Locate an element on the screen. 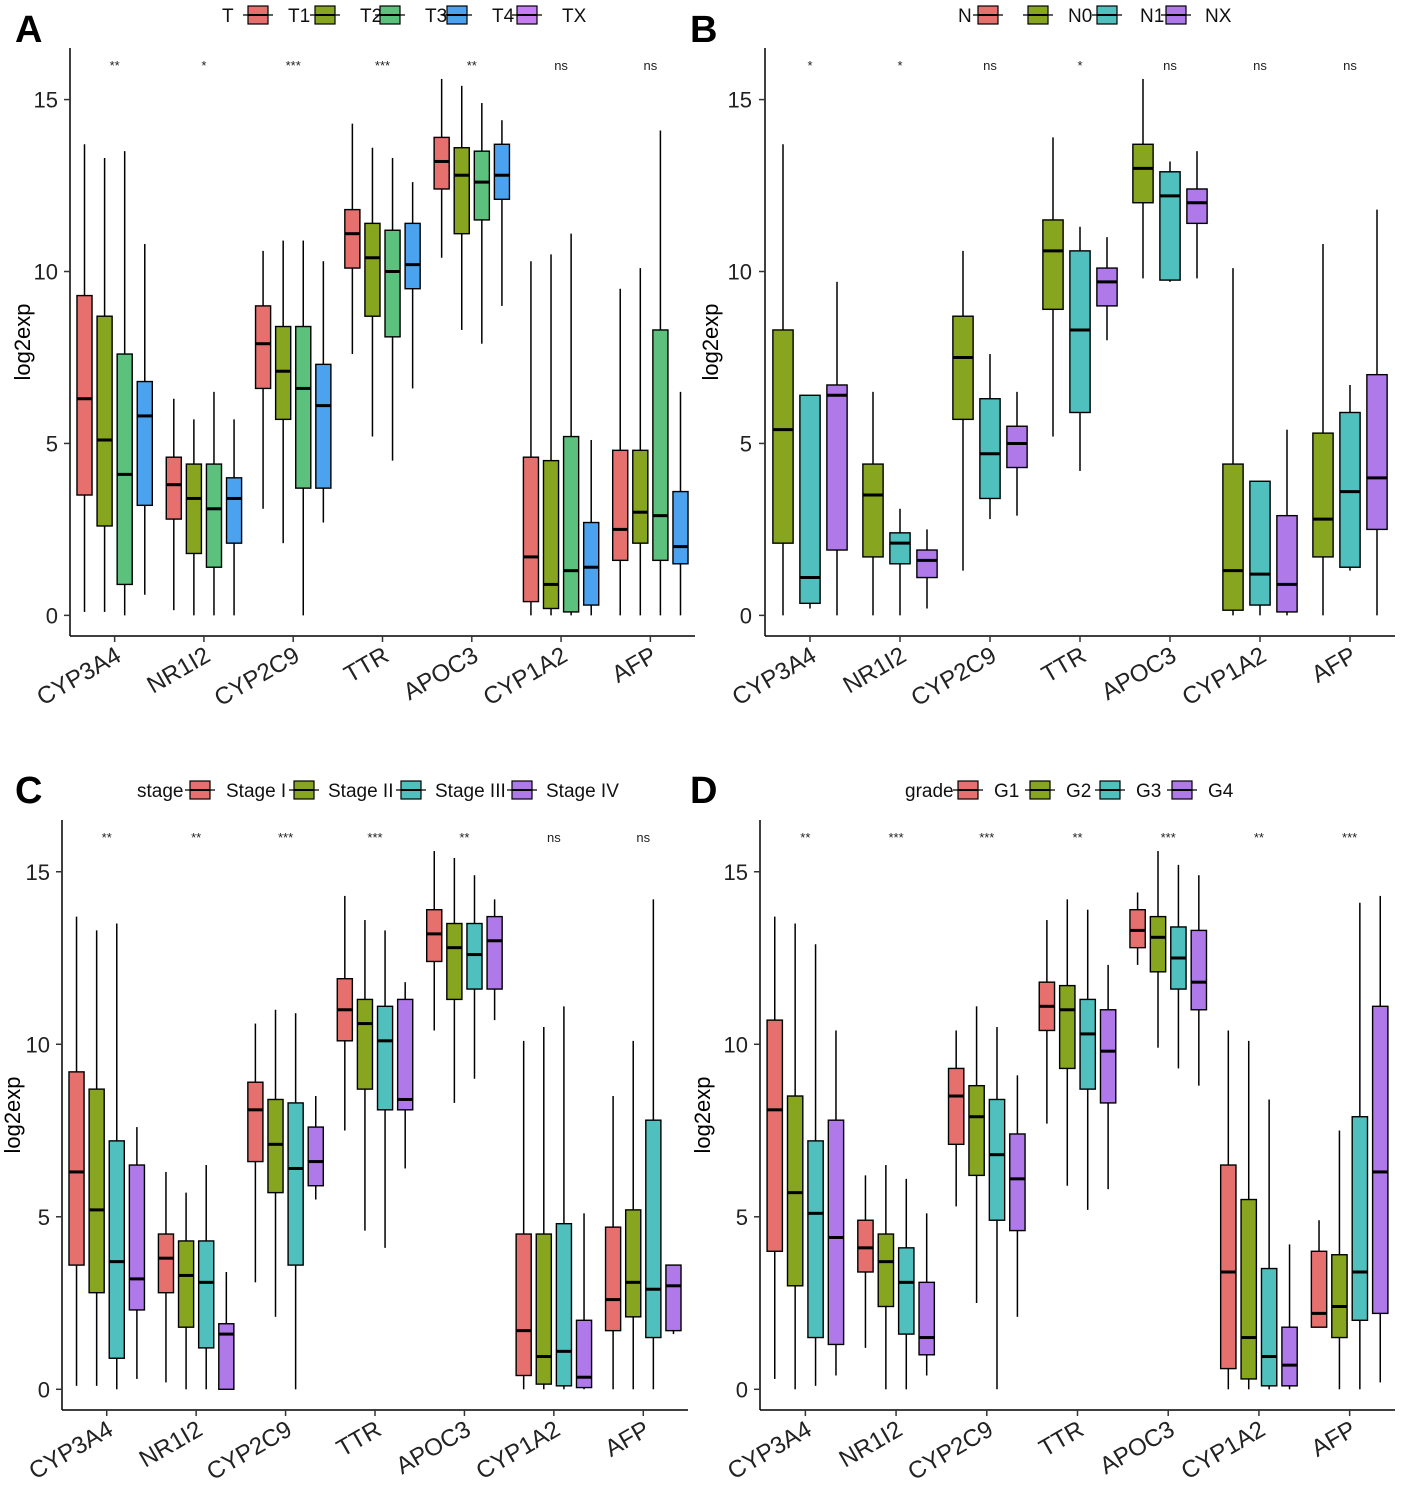 Image resolution: width=1405 pixels, height=1495 pixels. box-stage-i-nr1i2 is located at coordinates (166, 1277).